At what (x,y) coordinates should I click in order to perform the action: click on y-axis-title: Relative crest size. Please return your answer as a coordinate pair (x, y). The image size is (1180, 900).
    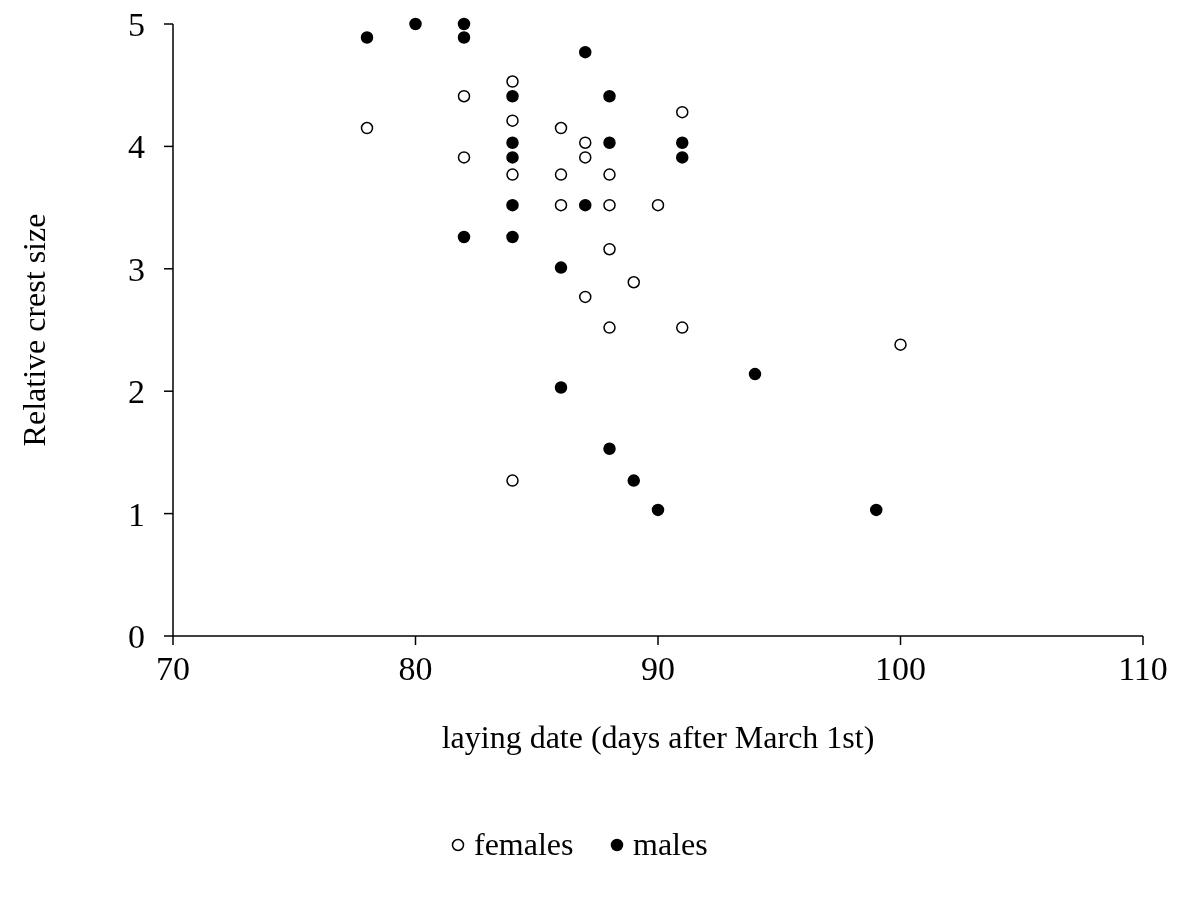
    Looking at the image, I should click on (34, 330).